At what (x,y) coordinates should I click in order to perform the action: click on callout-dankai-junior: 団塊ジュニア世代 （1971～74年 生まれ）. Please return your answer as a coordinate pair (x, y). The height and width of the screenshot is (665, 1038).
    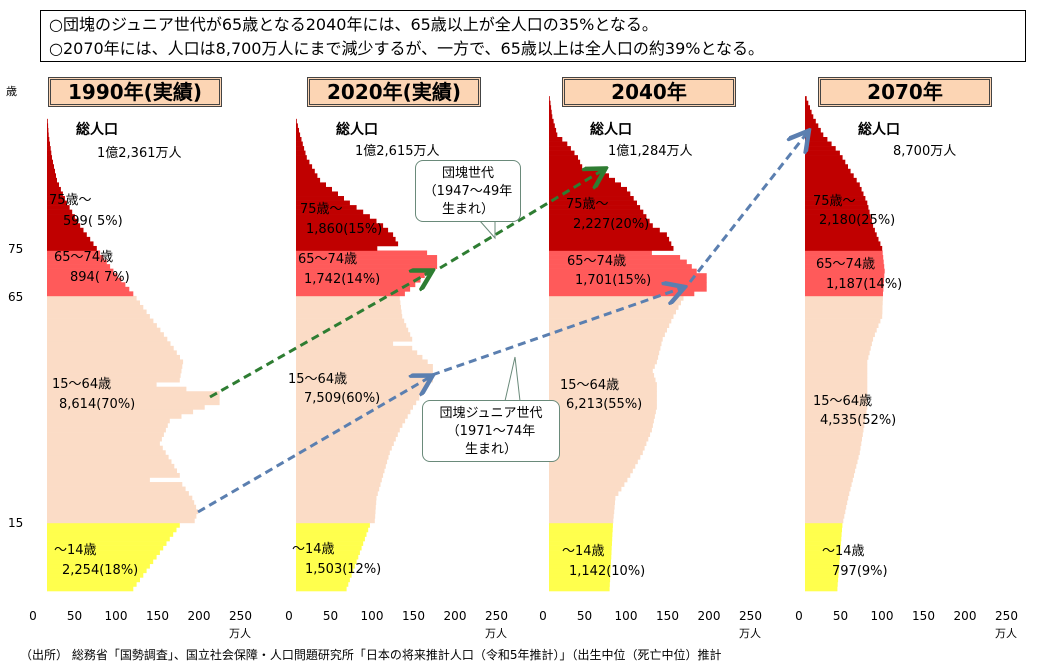
    Looking at the image, I should click on (491, 431).